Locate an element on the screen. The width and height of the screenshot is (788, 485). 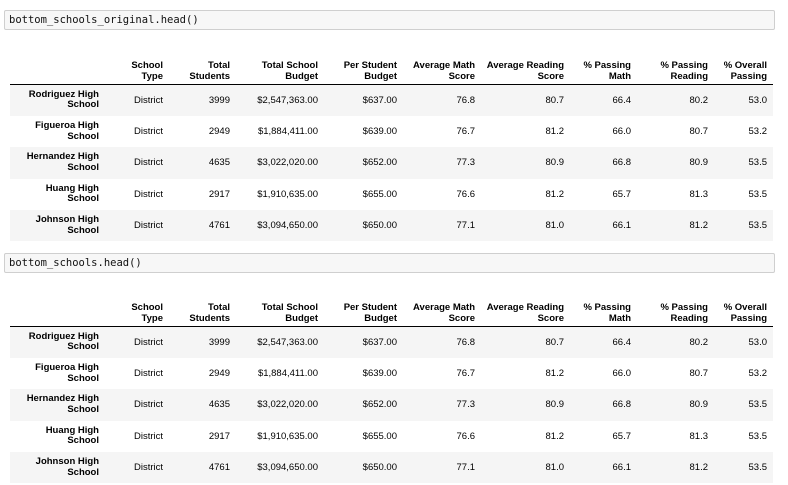
total-budget-header: Total School Budget is located at coordinates (280, 308).